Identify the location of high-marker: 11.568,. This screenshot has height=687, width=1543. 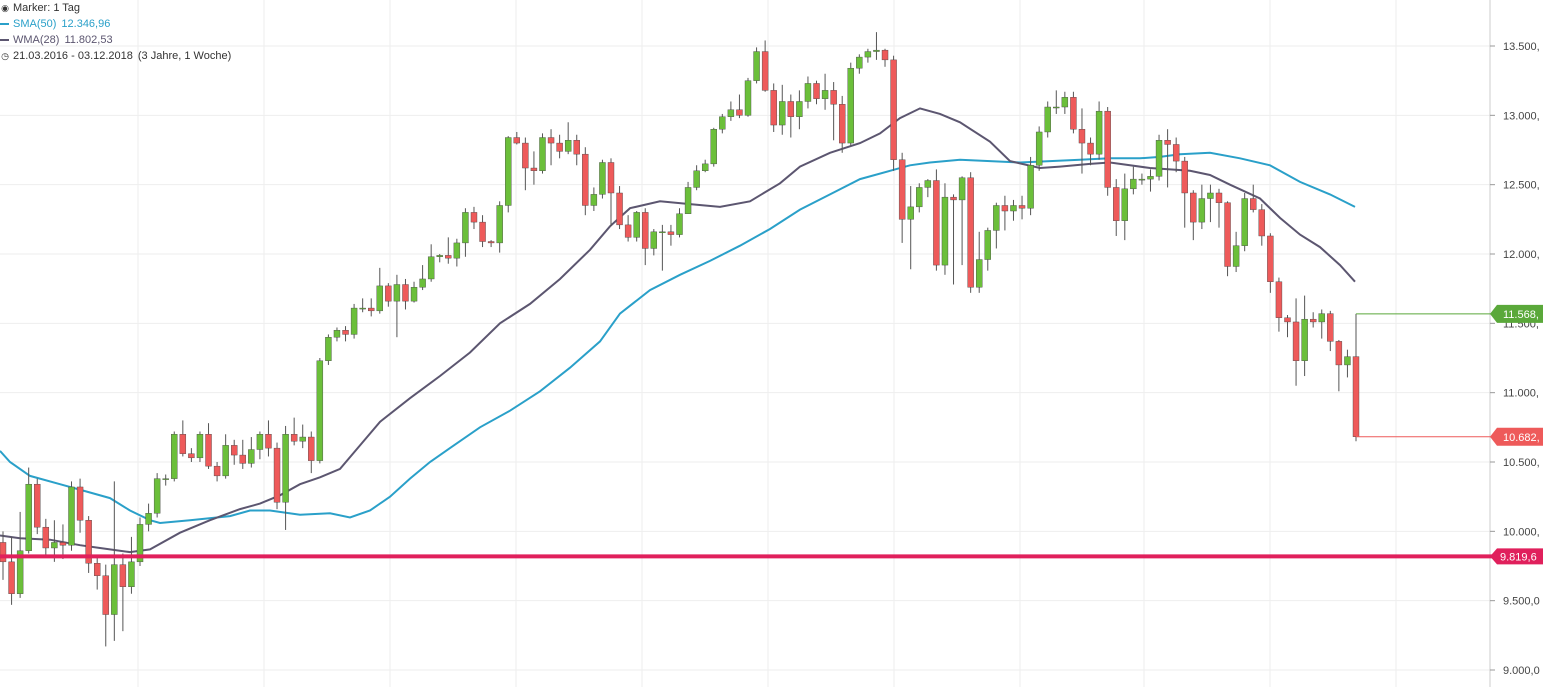
(1449, 313).